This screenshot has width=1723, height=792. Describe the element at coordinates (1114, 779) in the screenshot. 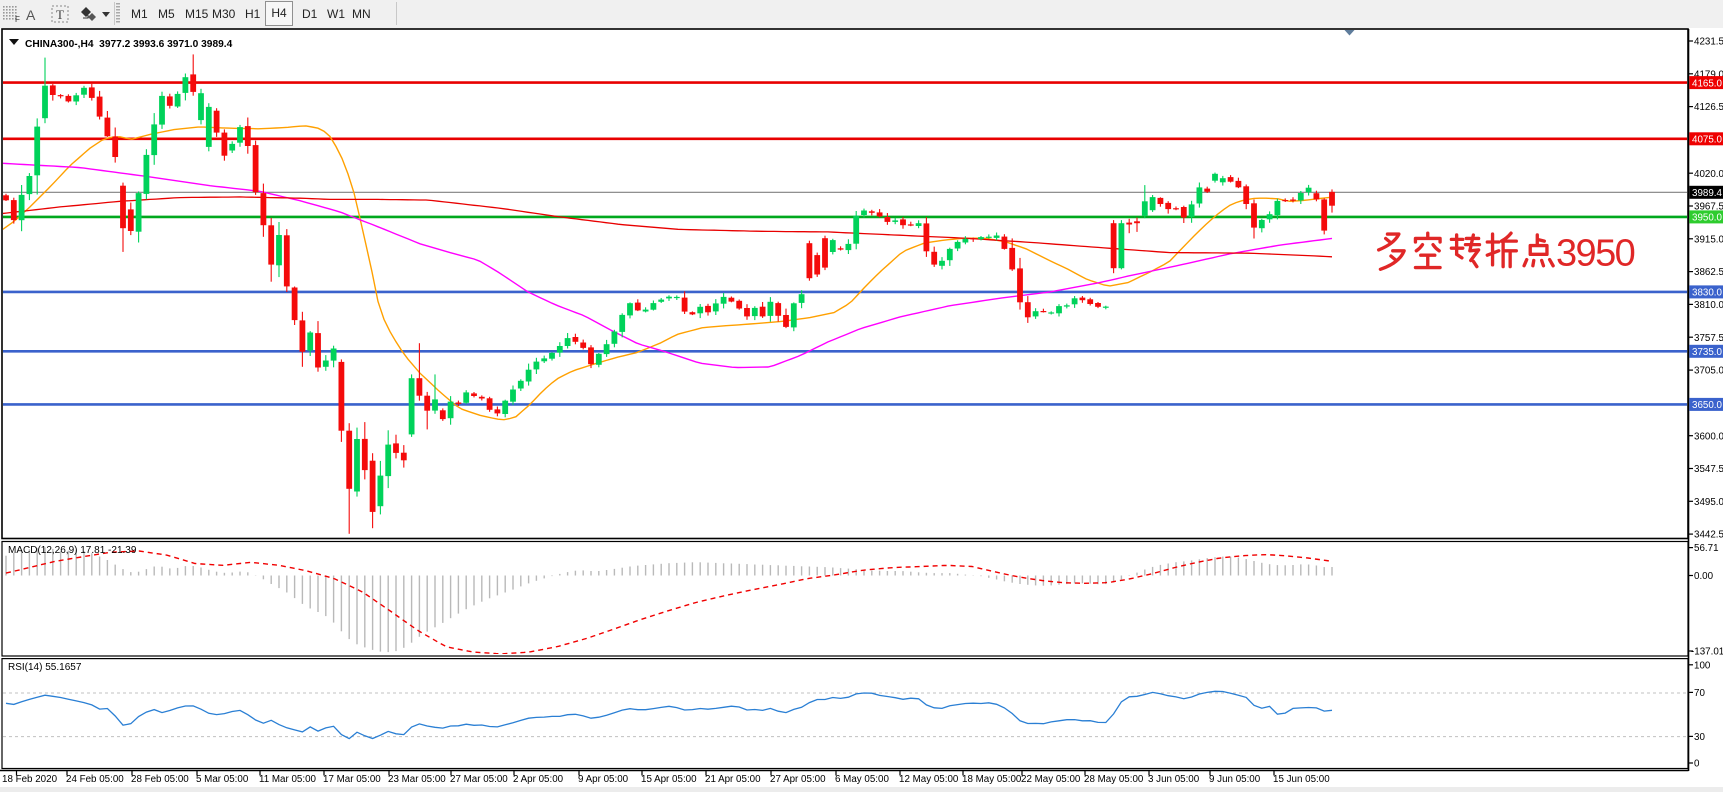

I see `svg-text: 28 May 05:00` at that location.